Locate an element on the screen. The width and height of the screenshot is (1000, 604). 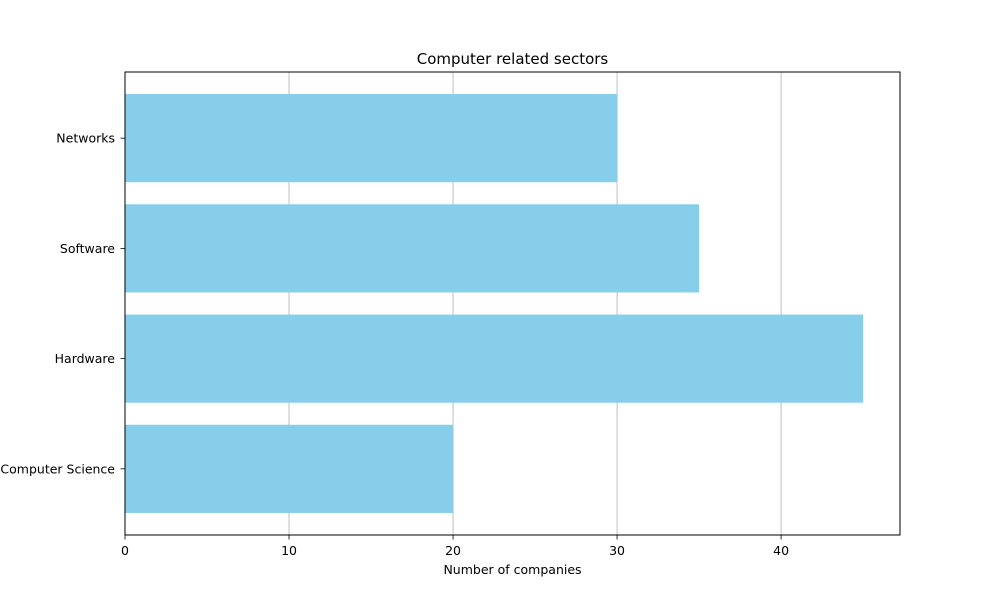
x-axis-label: Number of companies is located at coordinates (512, 569).